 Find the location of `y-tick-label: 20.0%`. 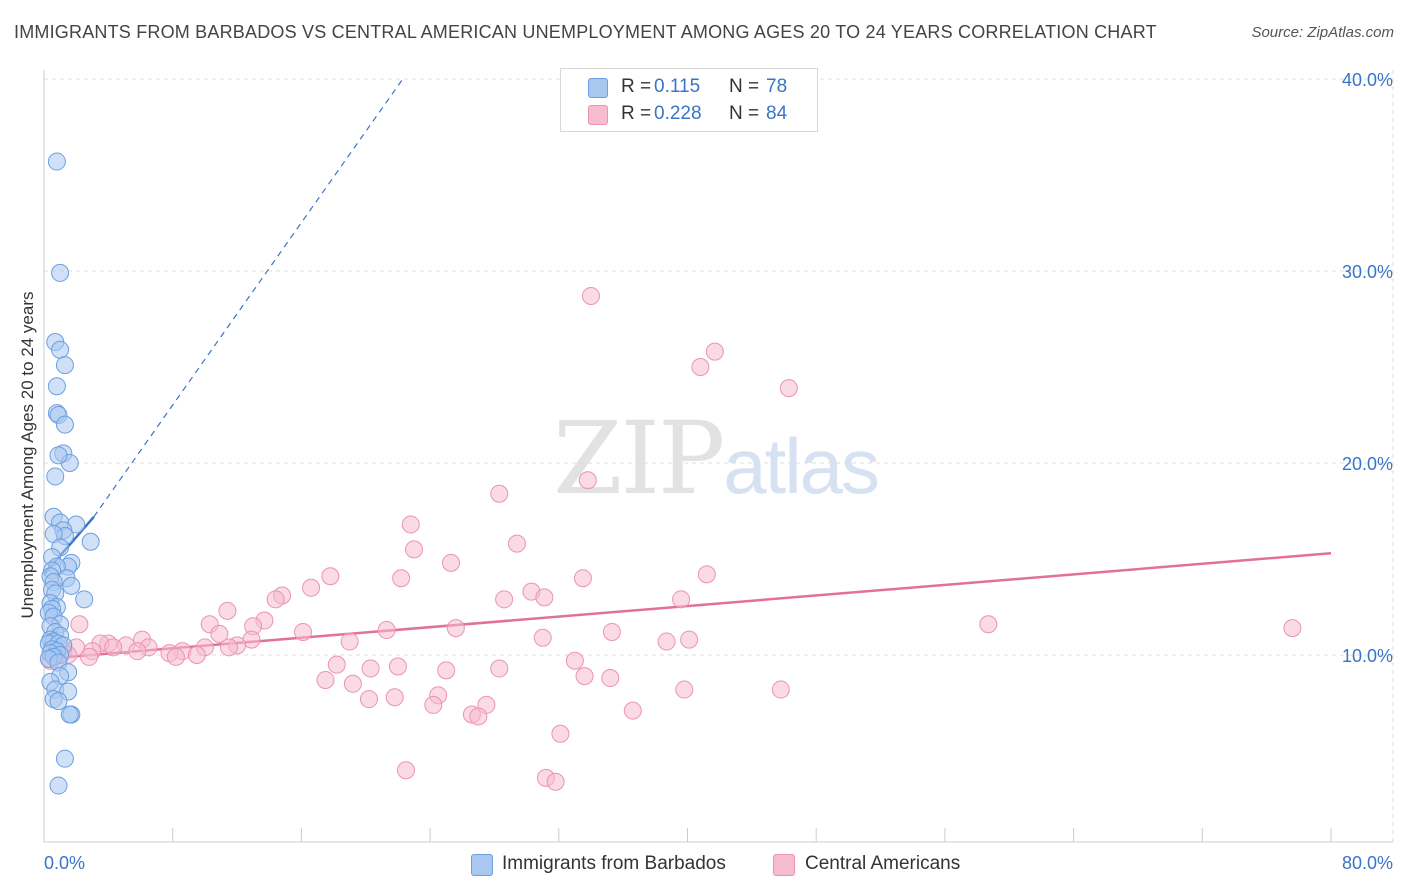

y-tick-label: 20.0% is located at coordinates (1367, 464).